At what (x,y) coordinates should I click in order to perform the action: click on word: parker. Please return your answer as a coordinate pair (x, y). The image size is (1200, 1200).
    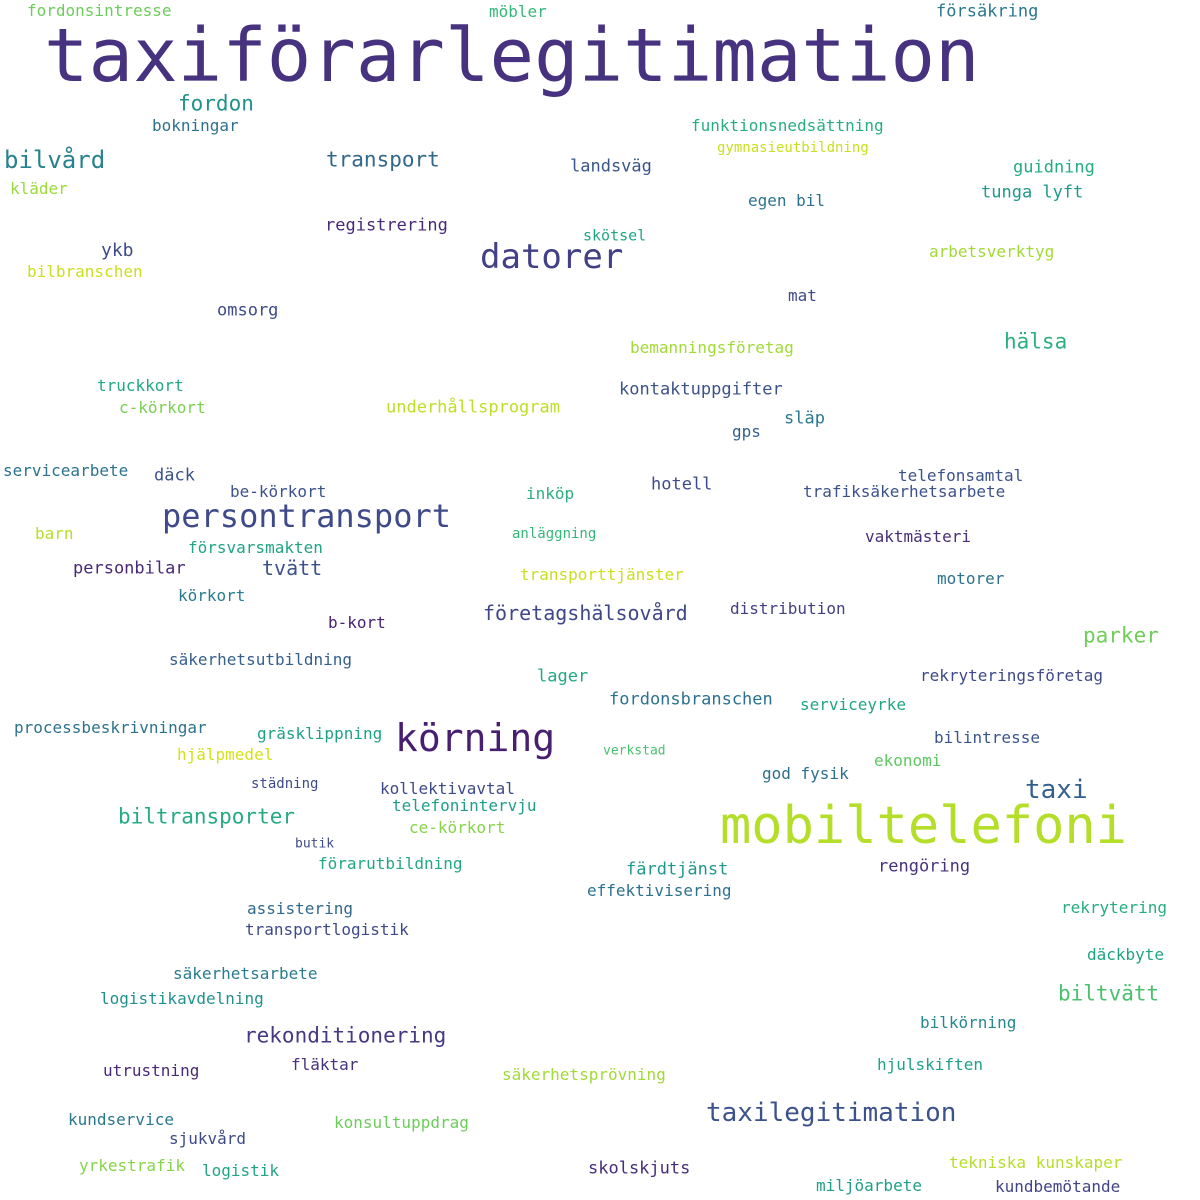
    Looking at the image, I should click on (1121, 635).